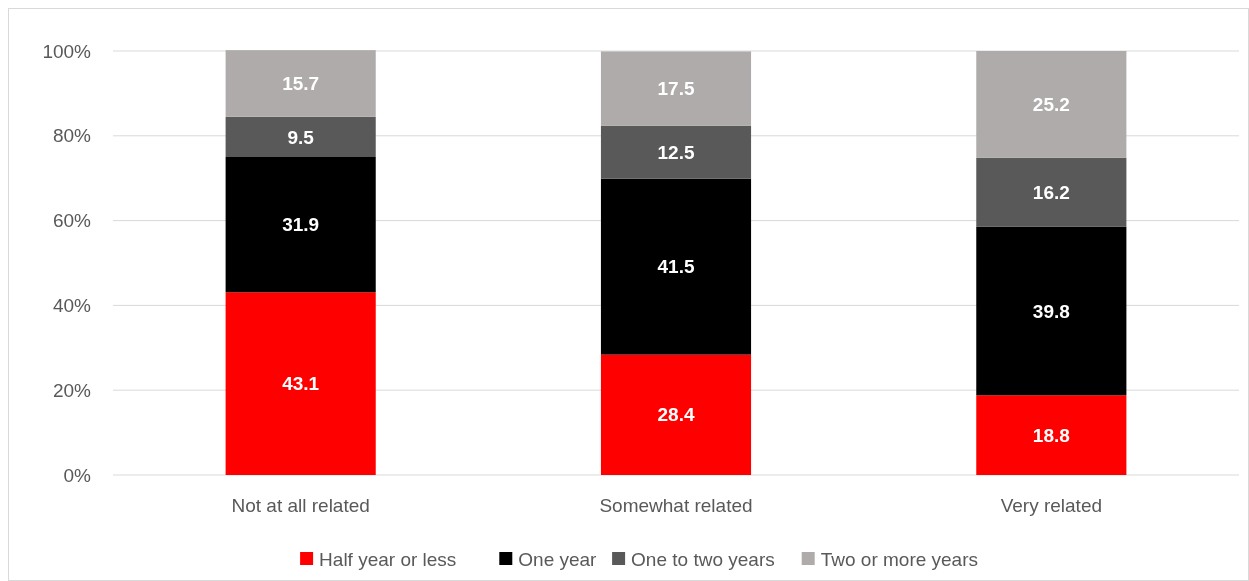 Image resolution: width=1249 pixels, height=581 pixels. What do you see at coordinates (388, 559) in the screenshot?
I see `legend-label: Half year or less` at bounding box center [388, 559].